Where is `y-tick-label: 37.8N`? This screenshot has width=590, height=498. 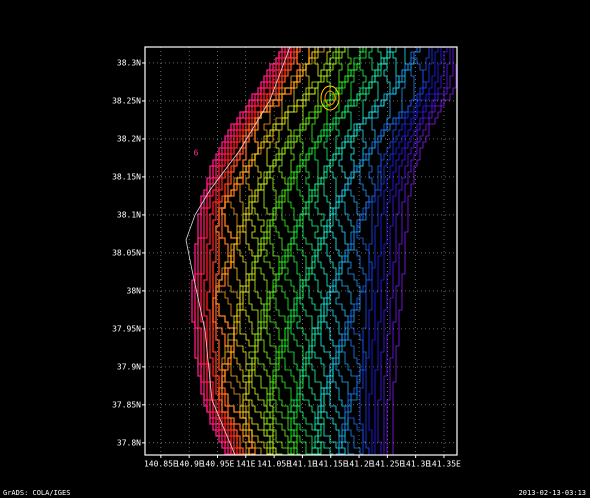 y-tick-label: 37.8N is located at coordinates (129, 442).